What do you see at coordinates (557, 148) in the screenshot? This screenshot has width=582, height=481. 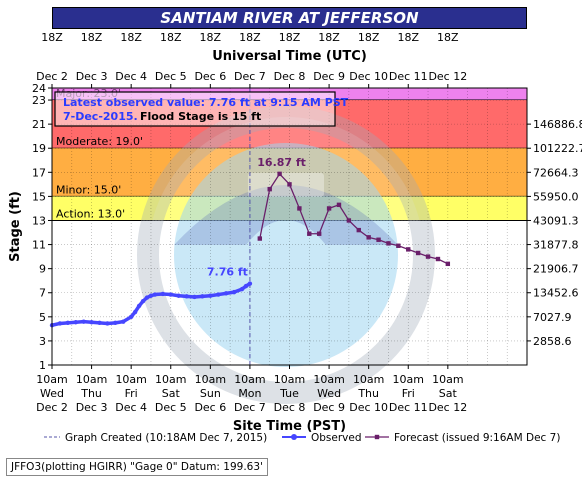 I see `right-axis-tick-label: 101222.7` at bounding box center [557, 148].